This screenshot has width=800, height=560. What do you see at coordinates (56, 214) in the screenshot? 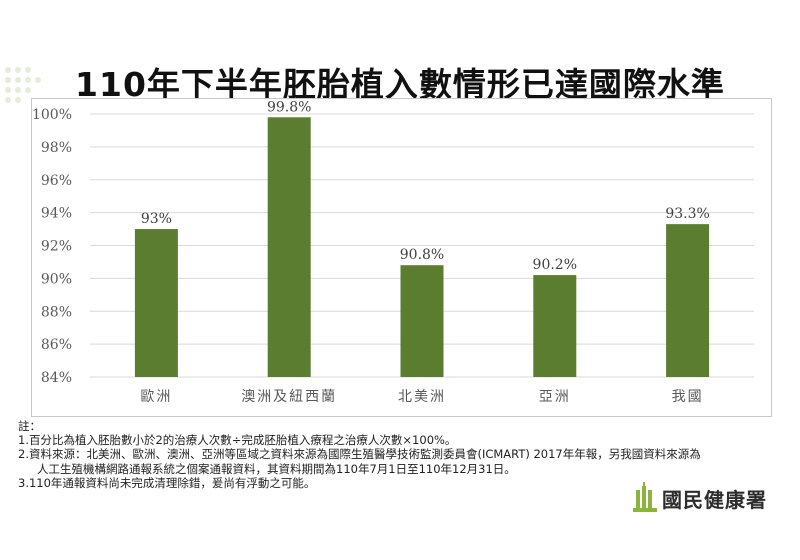
I see `y-tick-label: 94%` at bounding box center [56, 214].